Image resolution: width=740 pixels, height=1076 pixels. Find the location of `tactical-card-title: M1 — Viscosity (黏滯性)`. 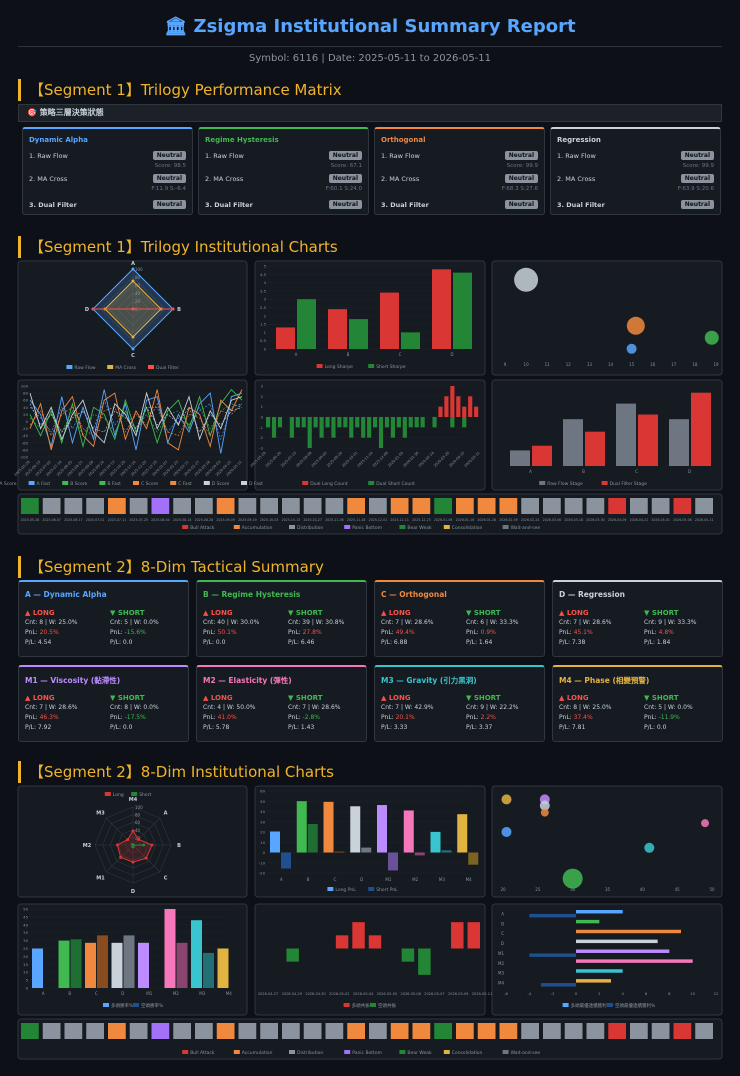

tactical-card-title: M1 — Viscosity (黏滯性) is located at coordinates (73, 680).